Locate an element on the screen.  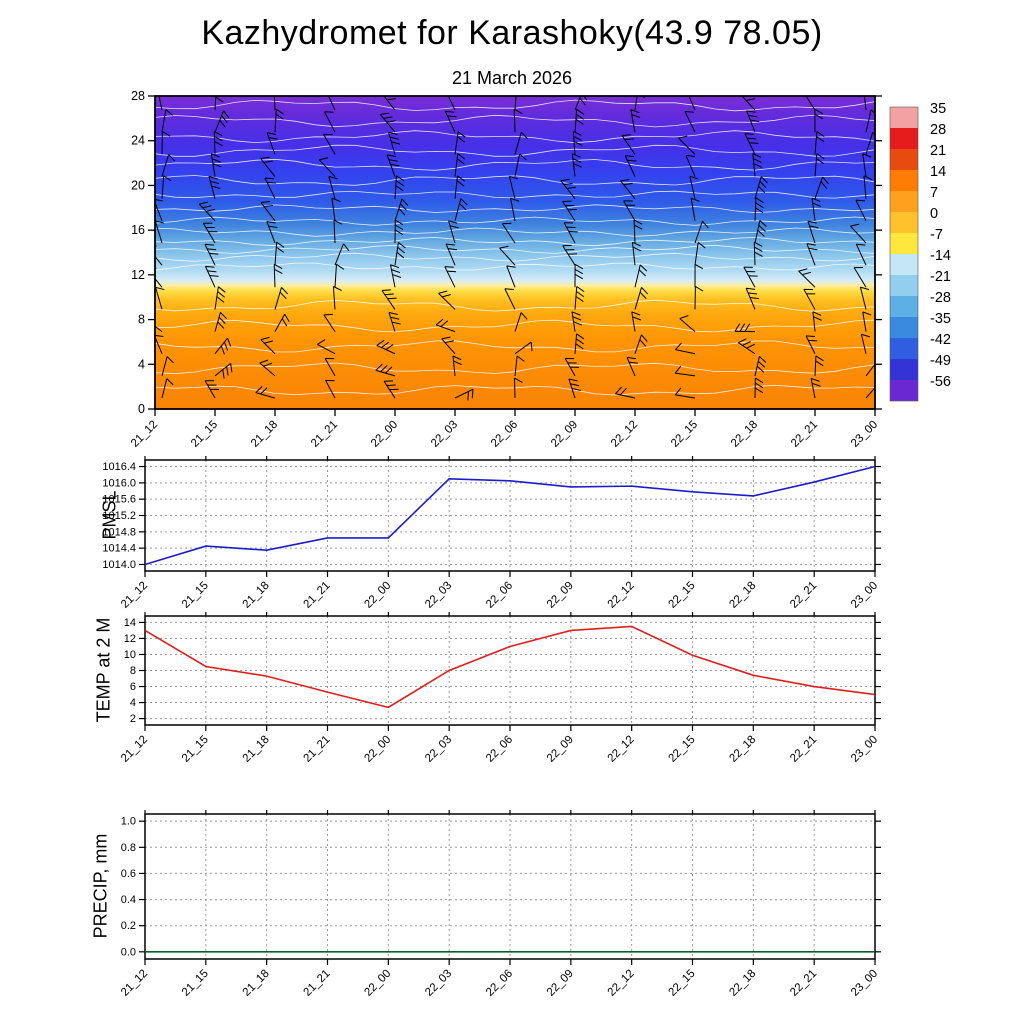
svg-text: 0.6 is located at coordinates (128, 874).